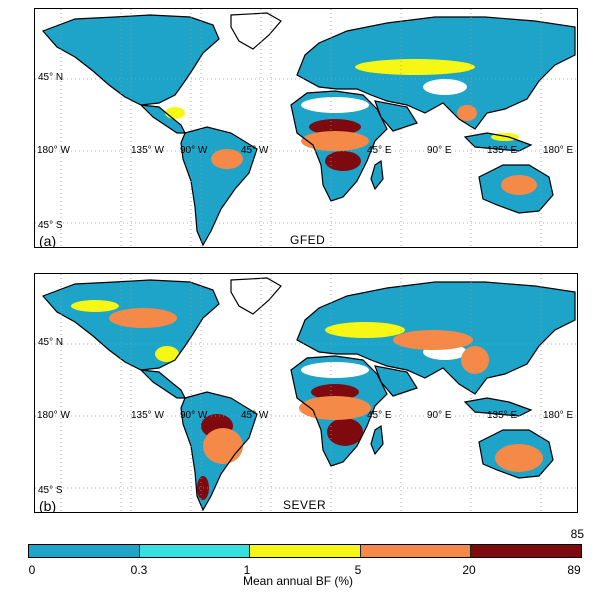 This screenshot has width=596, height=600. I want to click on panel-letter-b: (b), so click(48, 505).